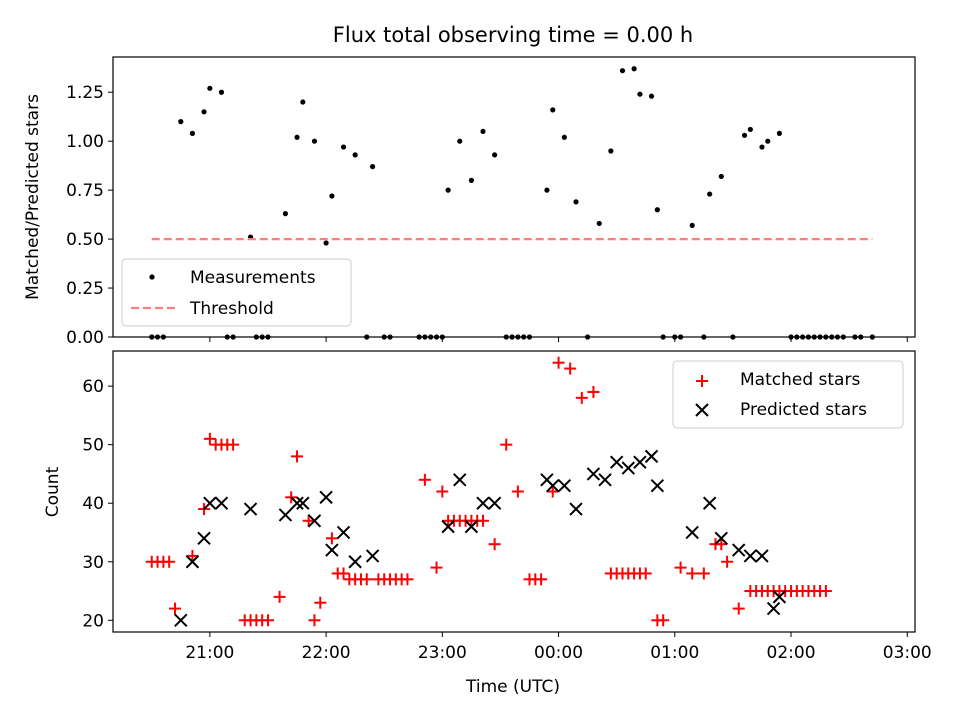  Describe the element at coordinates (152, 277) in the screenshot. I see `legend-measurements-marker` at that location.